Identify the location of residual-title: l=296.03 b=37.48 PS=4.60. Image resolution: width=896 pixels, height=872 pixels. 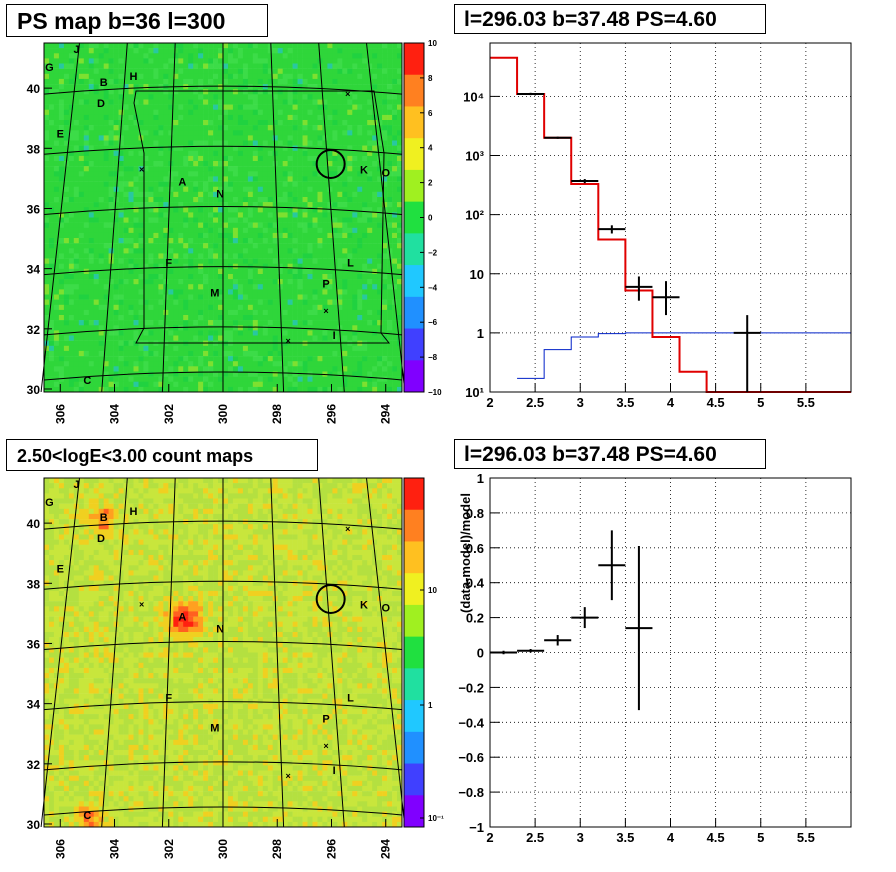
(610, 454).